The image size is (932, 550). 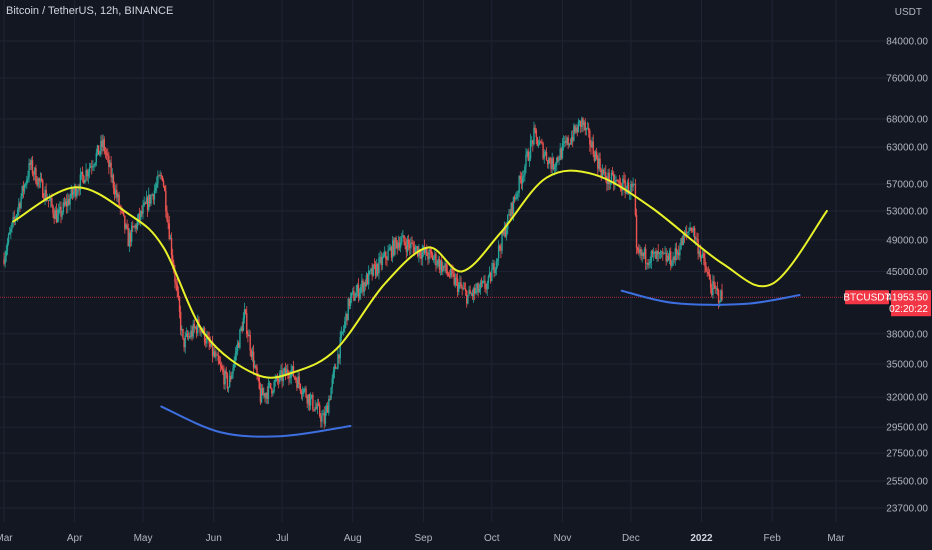 What do you see at coordinates (866, 298) in the screenshot?
I see `symbol-tag-label: BTCUSDT` at bounding box center [866, 298].